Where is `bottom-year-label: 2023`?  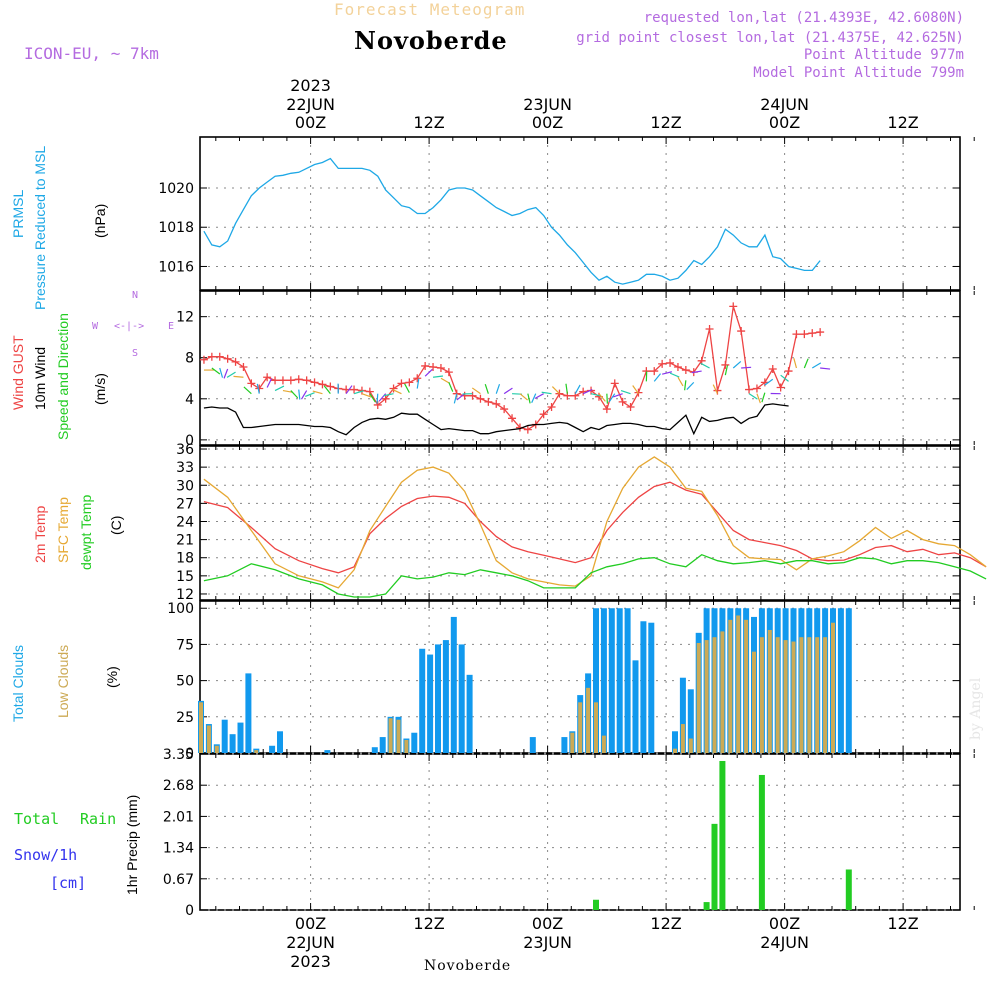
bottom-year-label: 2023 is located at coordinates (310, 961).